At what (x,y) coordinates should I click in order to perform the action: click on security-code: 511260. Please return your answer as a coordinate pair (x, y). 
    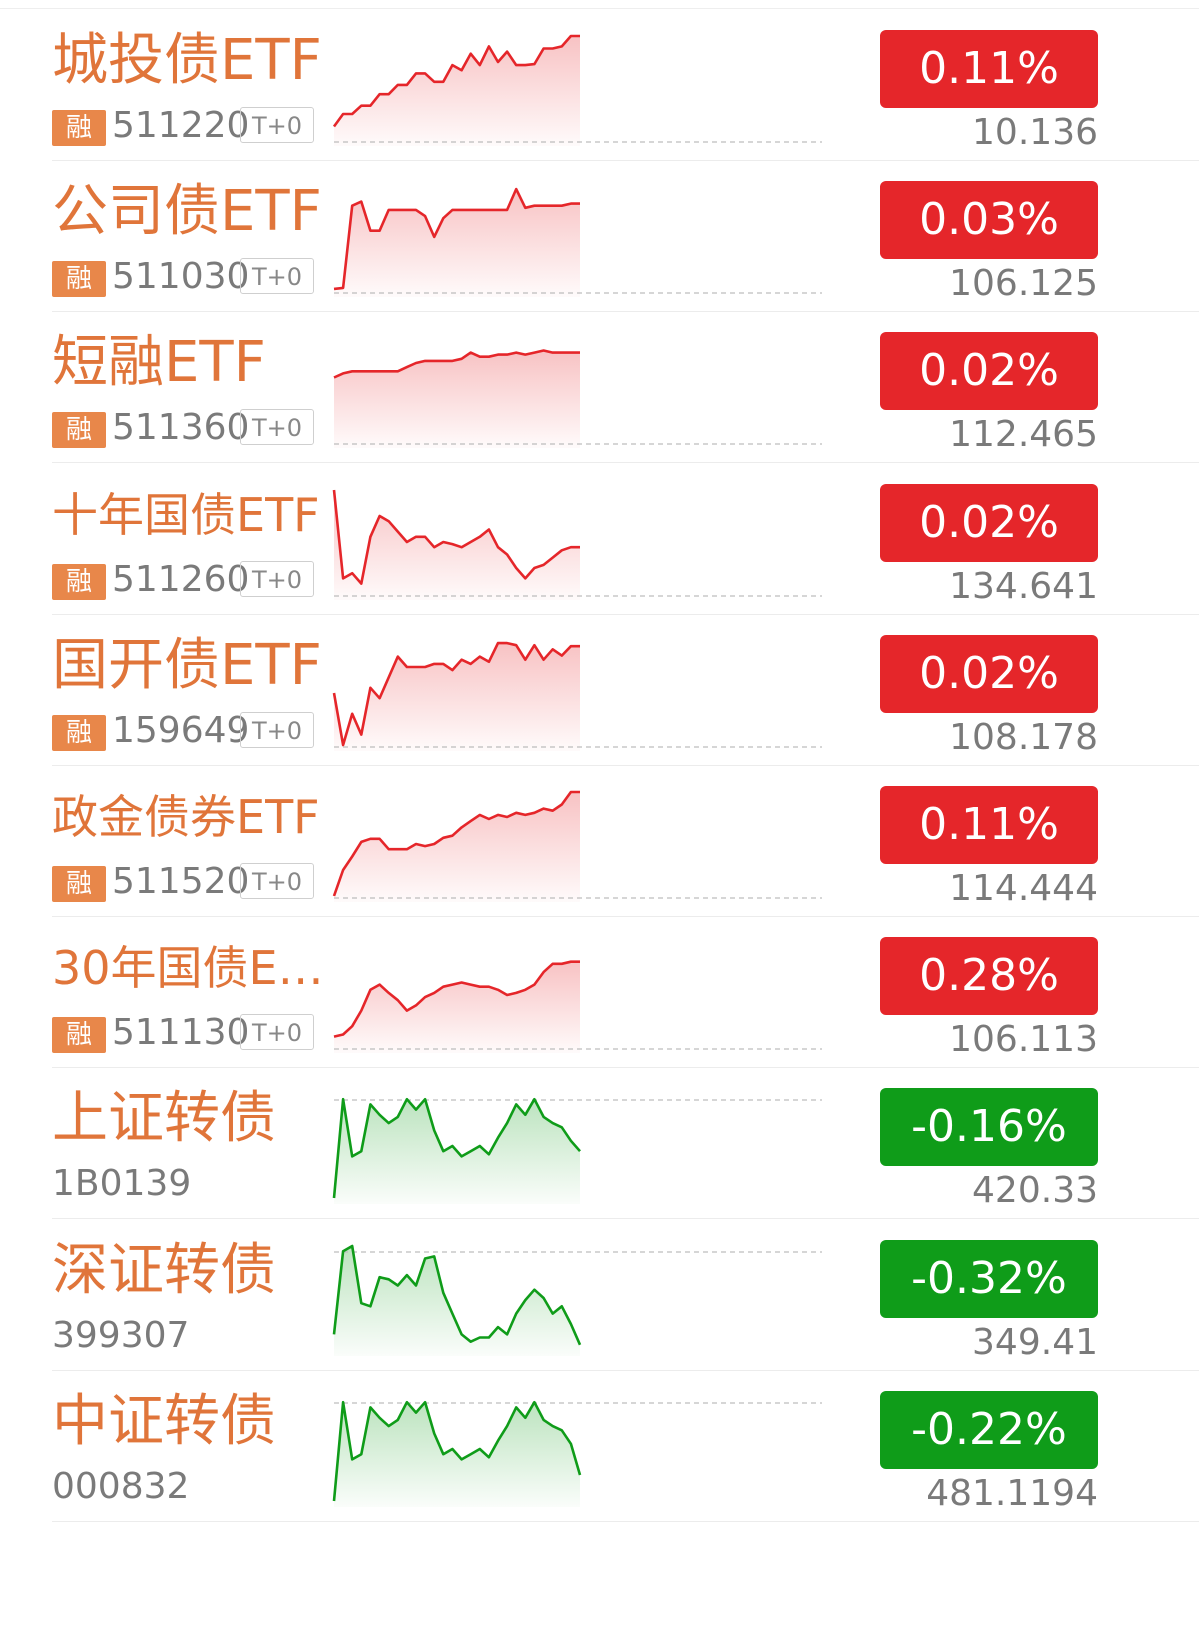
    Looking at the image, I should click on (181, 579).